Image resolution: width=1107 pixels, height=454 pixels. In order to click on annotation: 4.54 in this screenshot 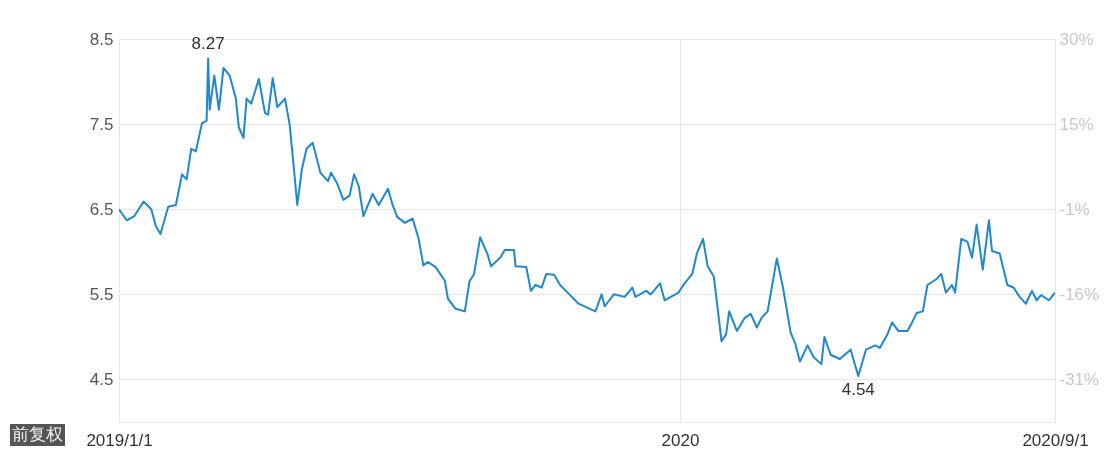, I will do `click(858, 390)`.